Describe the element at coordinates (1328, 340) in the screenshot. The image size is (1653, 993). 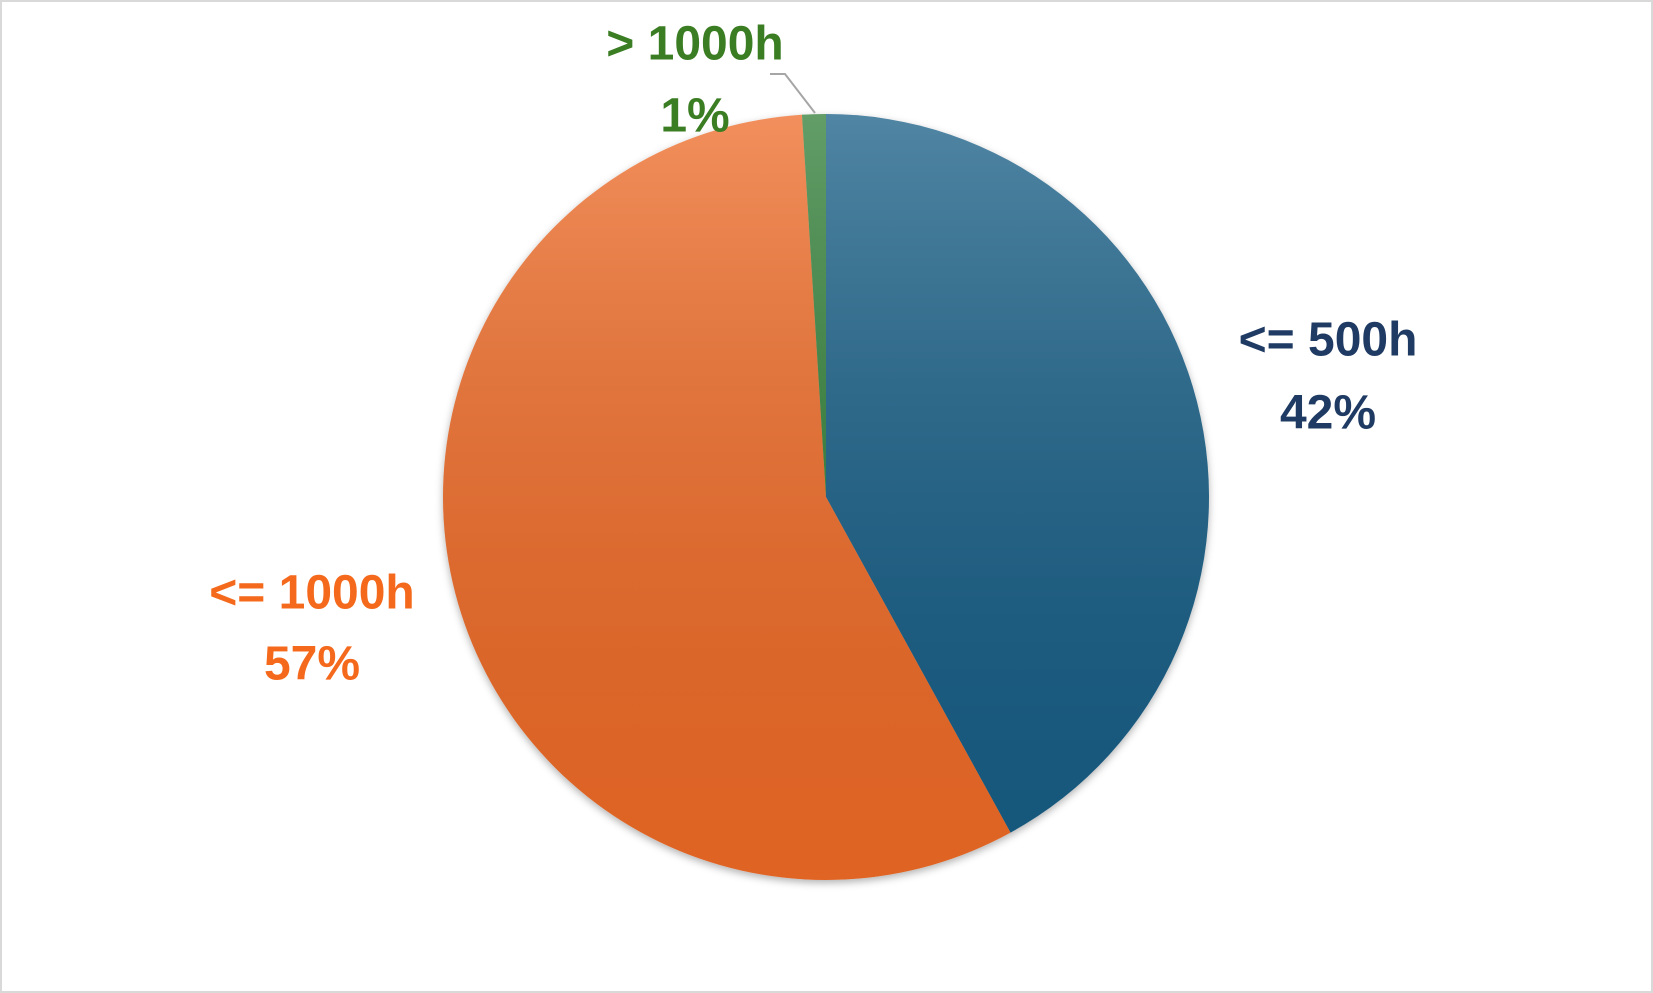
I see `slice-label: <= 500h` at that location.